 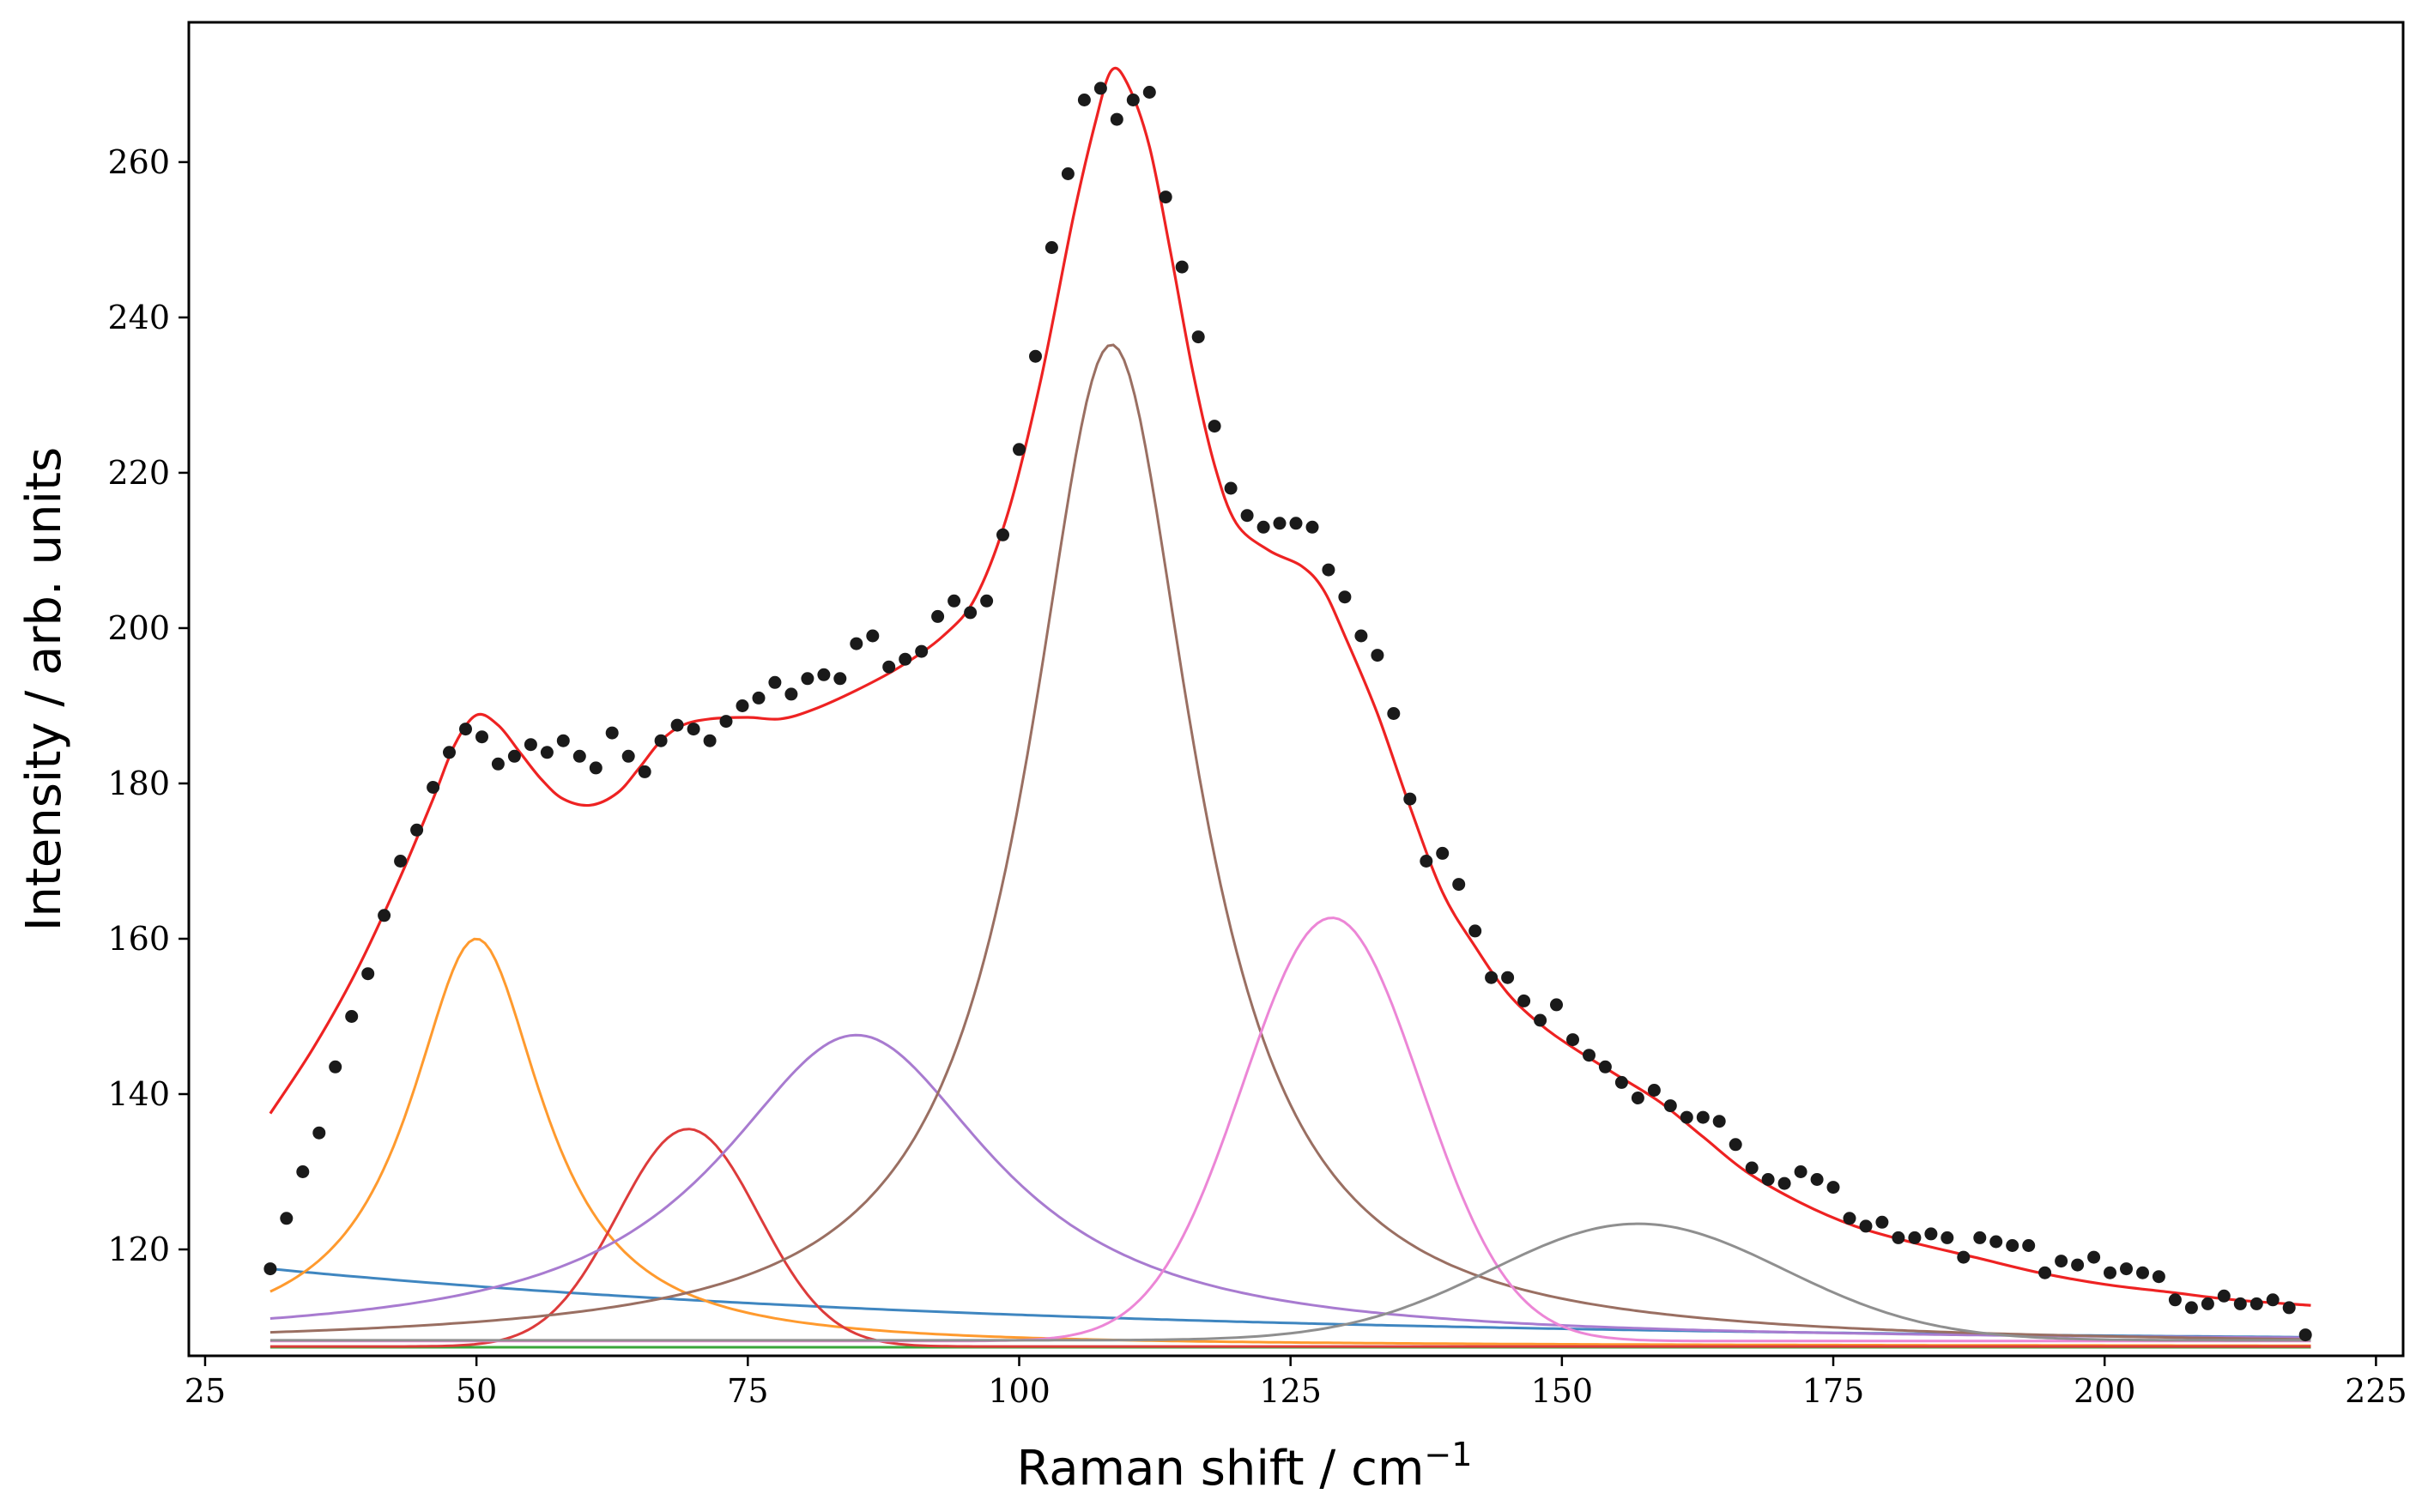 What do you see at coordinates (138, 939) in the screenshot?
I see `y-tick-label: 160` at bounding box center [138, 939].